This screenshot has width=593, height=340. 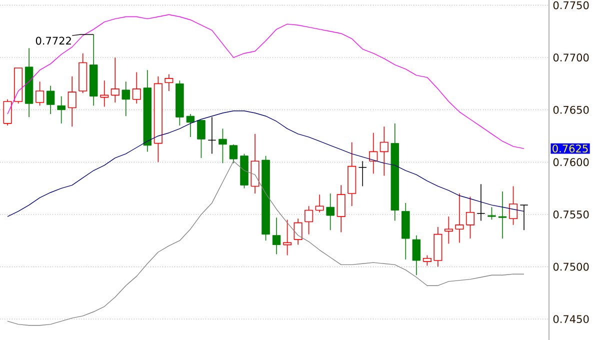 I want to click on y-tick-label: 0.7550, so click(x=571, y=214).